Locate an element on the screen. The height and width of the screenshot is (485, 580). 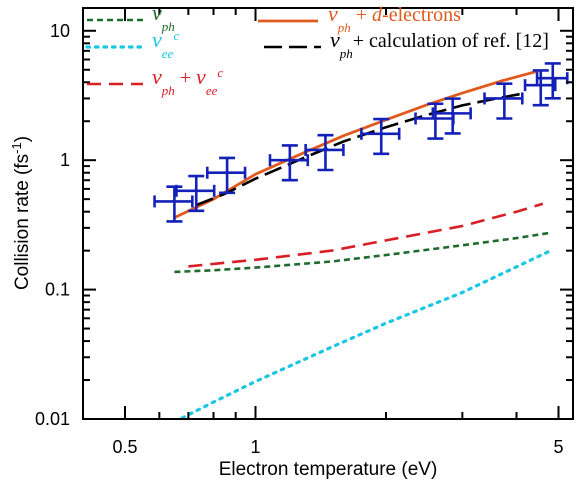
legend-entry-3: νph + d-electrons is located at coordinates (359, 18).